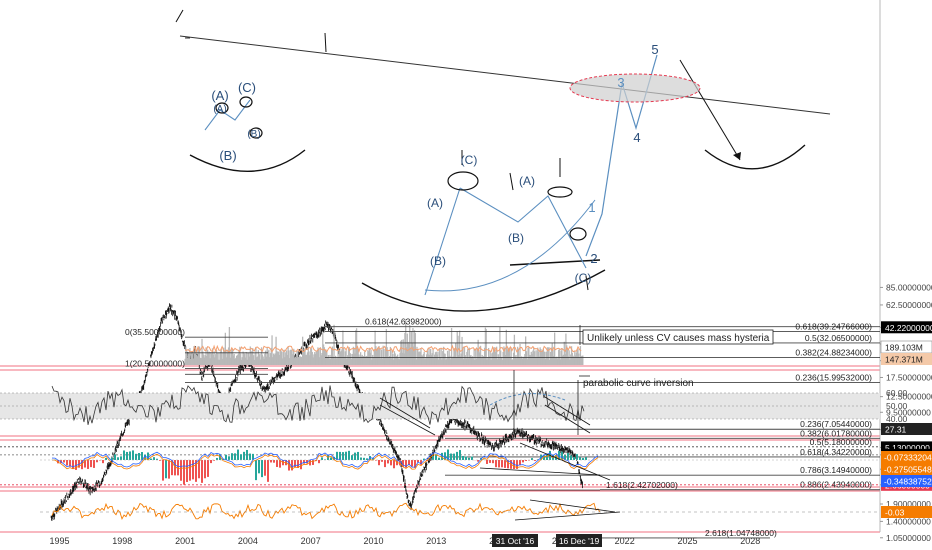  What do you see at coordinates (836, 452) in the screenshot?
I see `fib-label: 0.618(4.34220000)` at bounding box center [836, 452].